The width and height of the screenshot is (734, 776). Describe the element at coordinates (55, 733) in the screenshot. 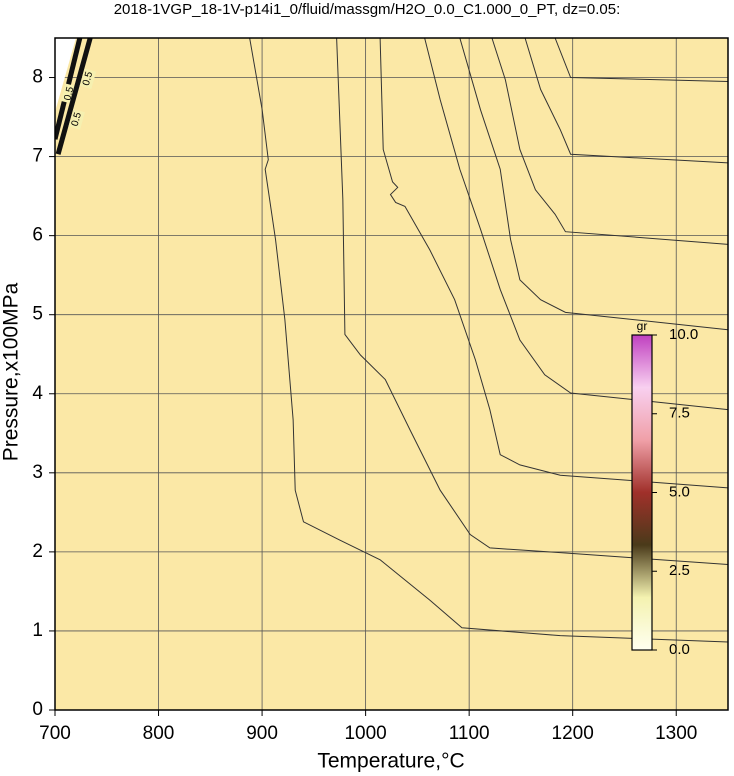

I see `x-tick-label: 700` at that location.